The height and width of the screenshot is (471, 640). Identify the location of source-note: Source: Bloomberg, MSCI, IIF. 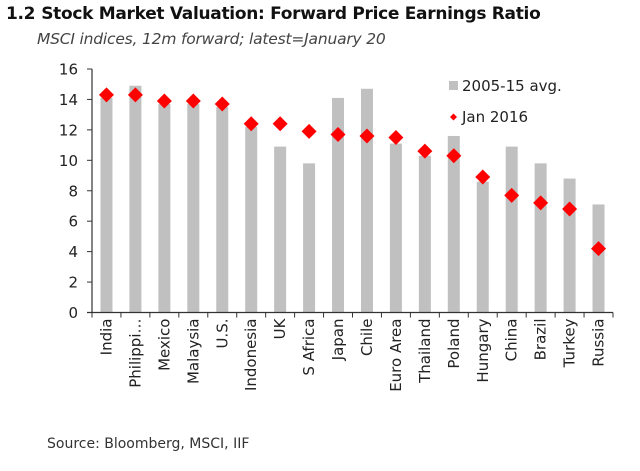
(148, 444).